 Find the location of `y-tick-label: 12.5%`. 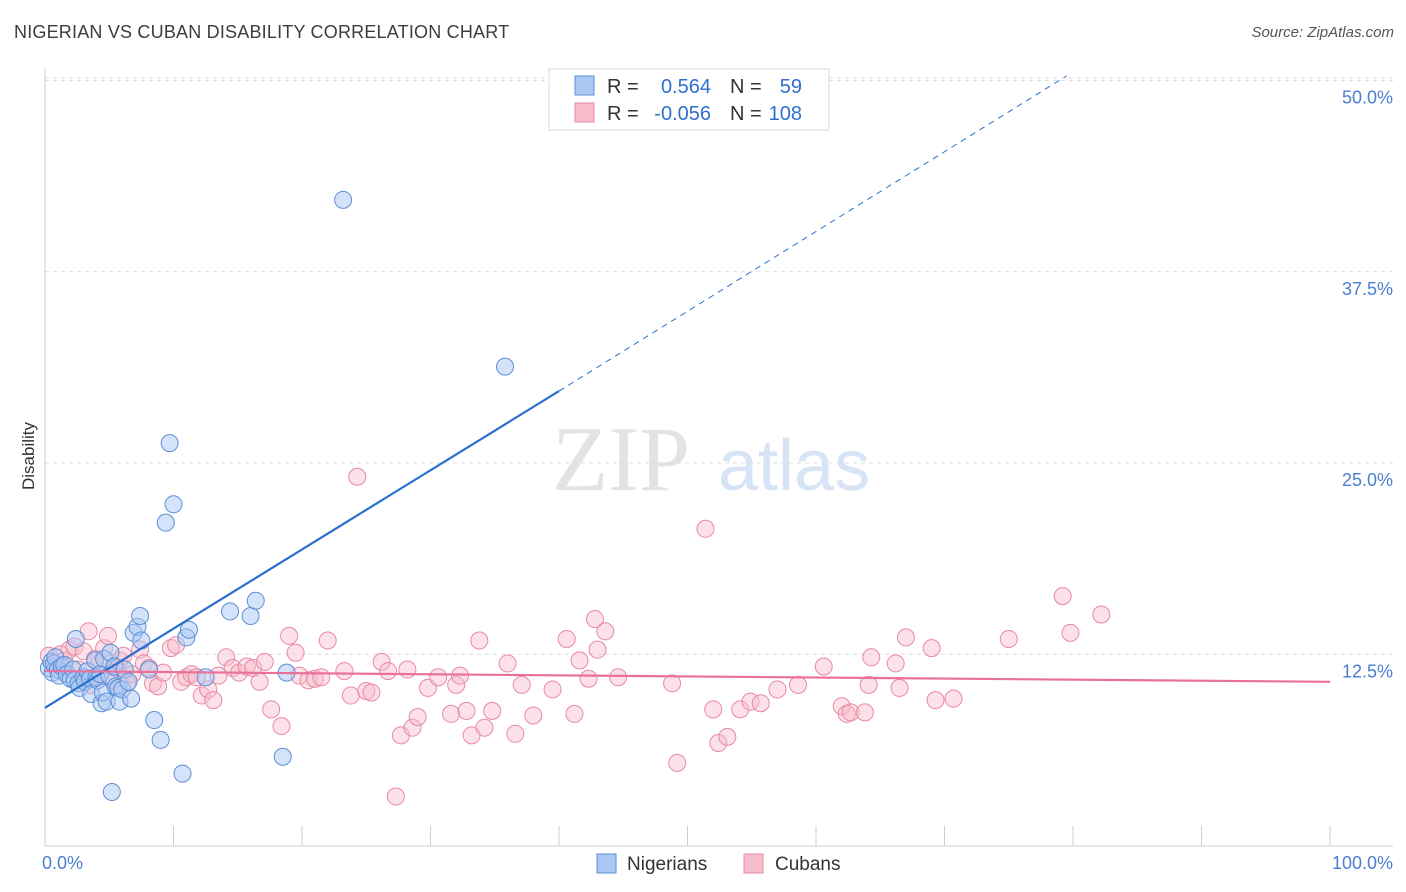

y-tick-label: 12.5% is located at coordinates (1367, 671).